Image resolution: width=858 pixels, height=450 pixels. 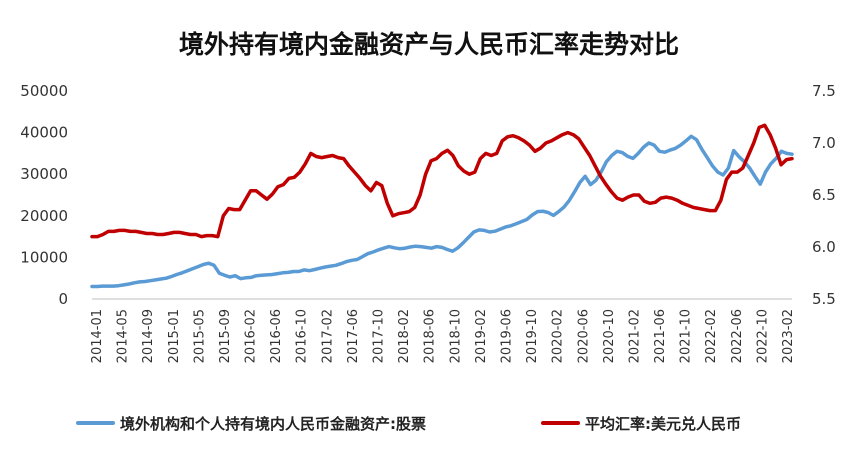 What do you see at coordinates (199, 336) in the screenshot?
I see `x-tick-label: 2015-05` at bounding box center [199, 336].